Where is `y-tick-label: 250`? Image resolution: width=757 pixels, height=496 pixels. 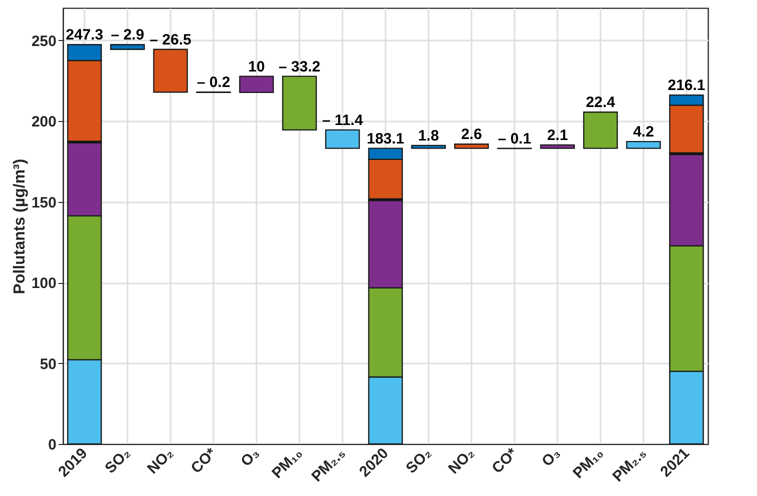
y-tick-label: 250 is located at coordinates (43, 41).